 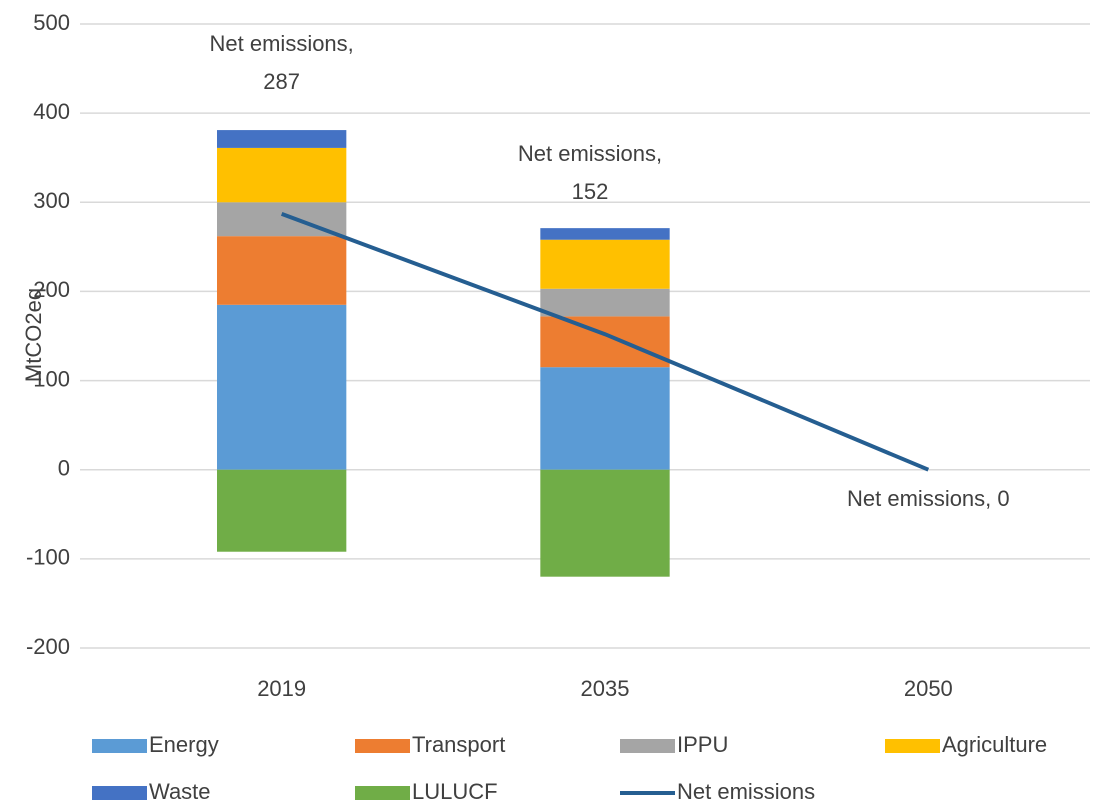 I want to click on legend-label: Waste, so click(x=180, y=791).